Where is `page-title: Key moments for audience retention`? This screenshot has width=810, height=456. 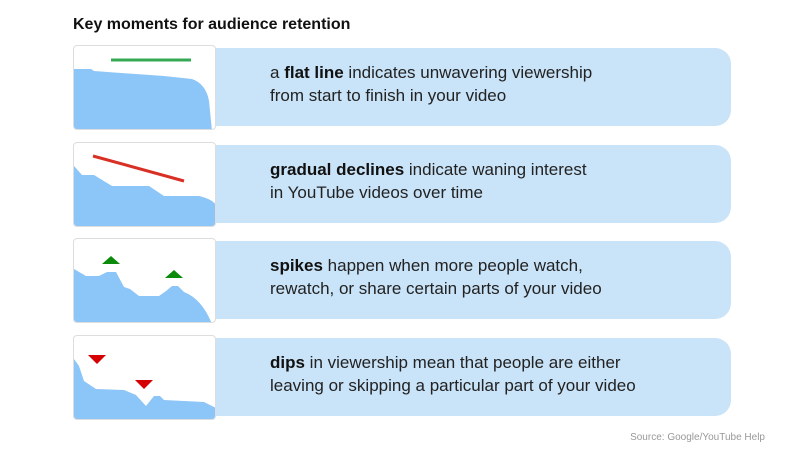
page-title: Key moments for audience retention is located at coordinates (212, 24).